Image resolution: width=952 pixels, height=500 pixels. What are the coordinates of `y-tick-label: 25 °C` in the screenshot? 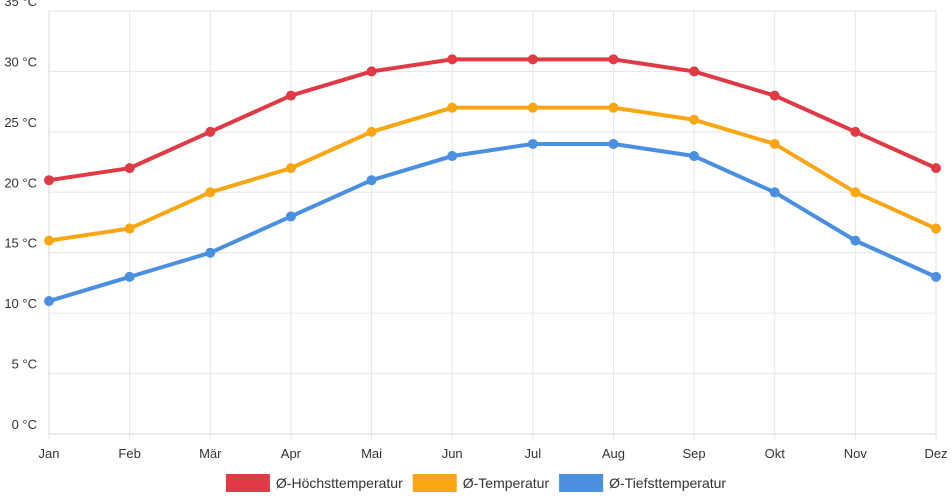 It's located at (20, 122).